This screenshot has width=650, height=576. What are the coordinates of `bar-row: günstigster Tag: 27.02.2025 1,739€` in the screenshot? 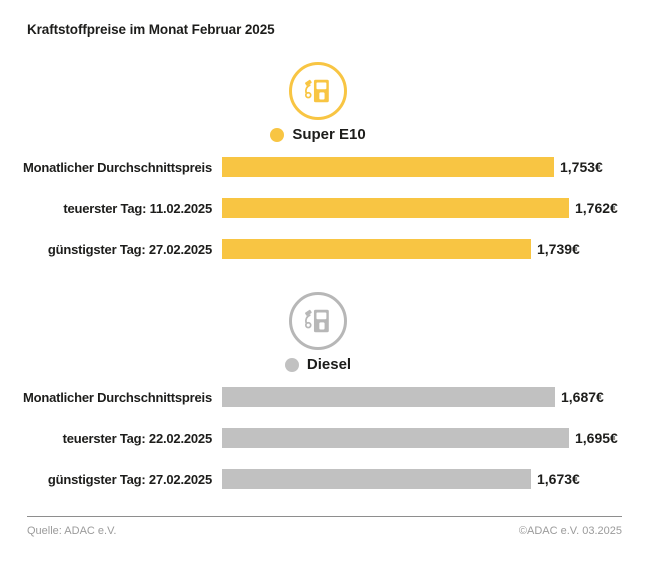 It's located at (325, 249).